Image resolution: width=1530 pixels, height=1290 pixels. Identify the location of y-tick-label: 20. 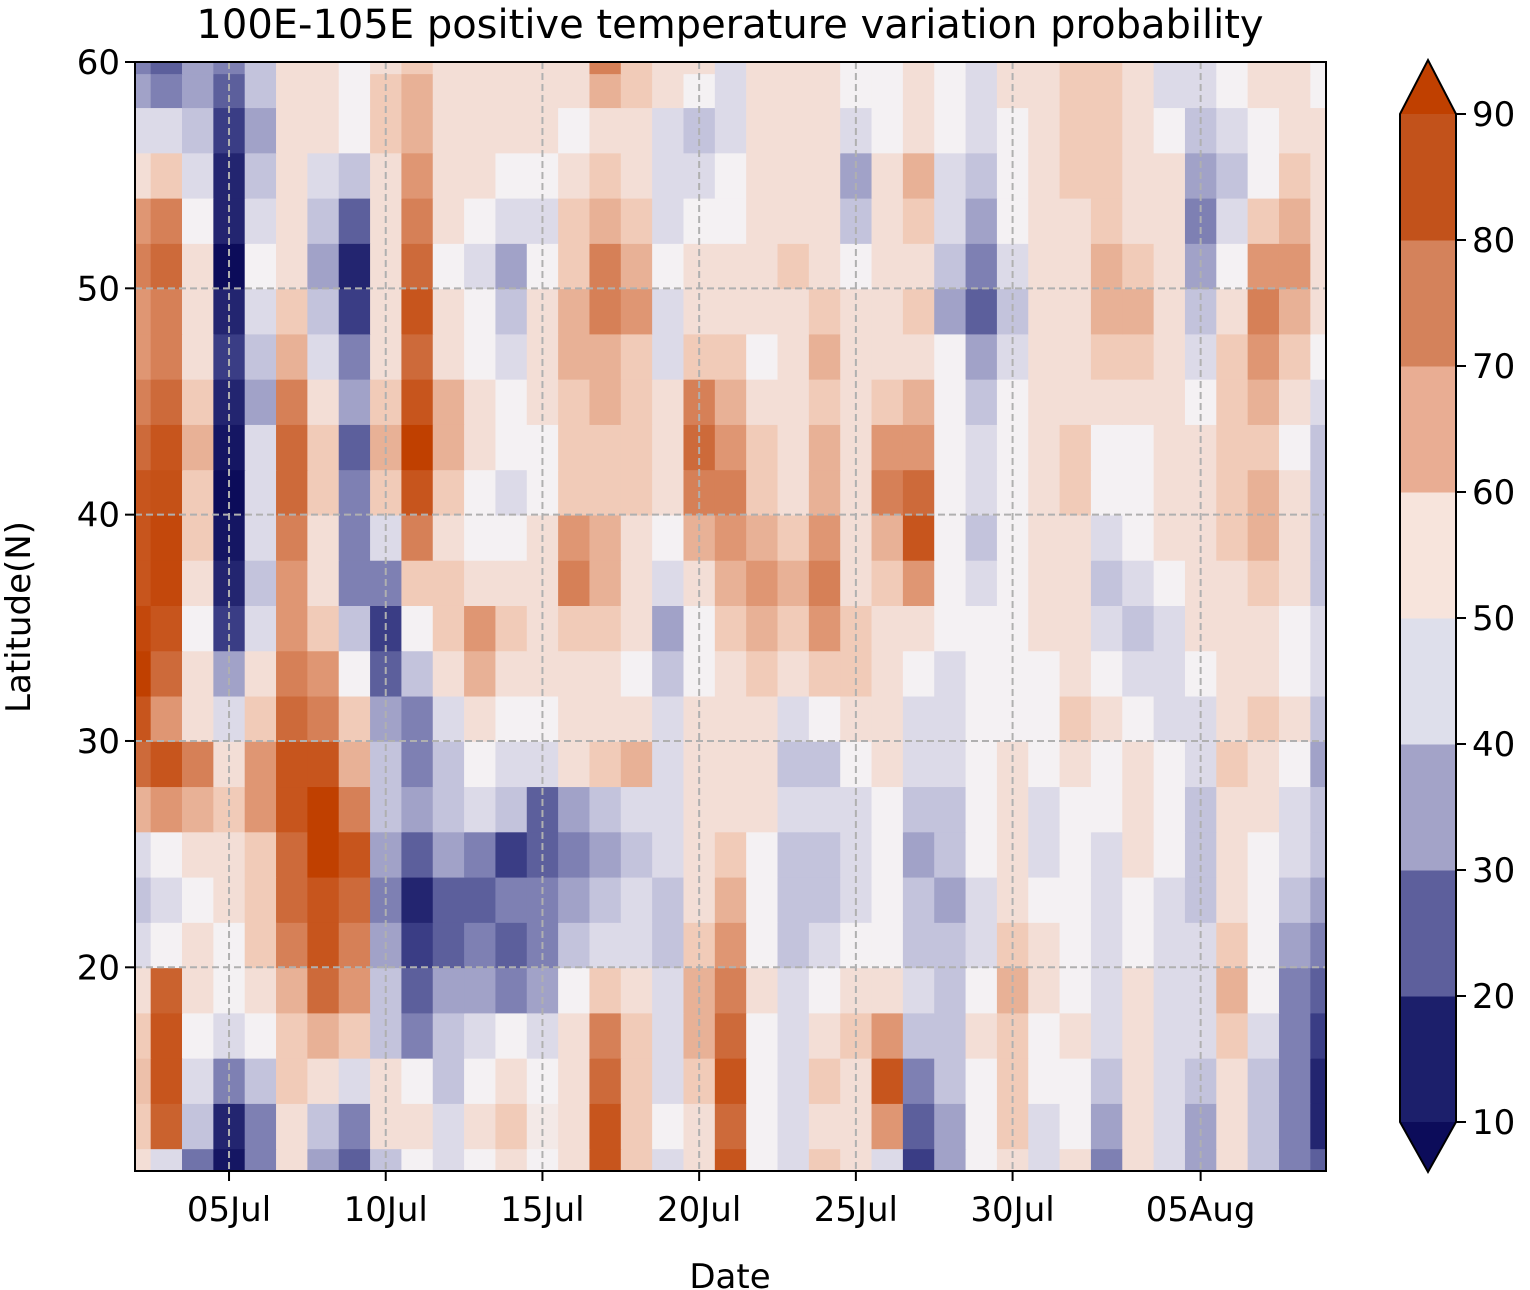
(98, 968).